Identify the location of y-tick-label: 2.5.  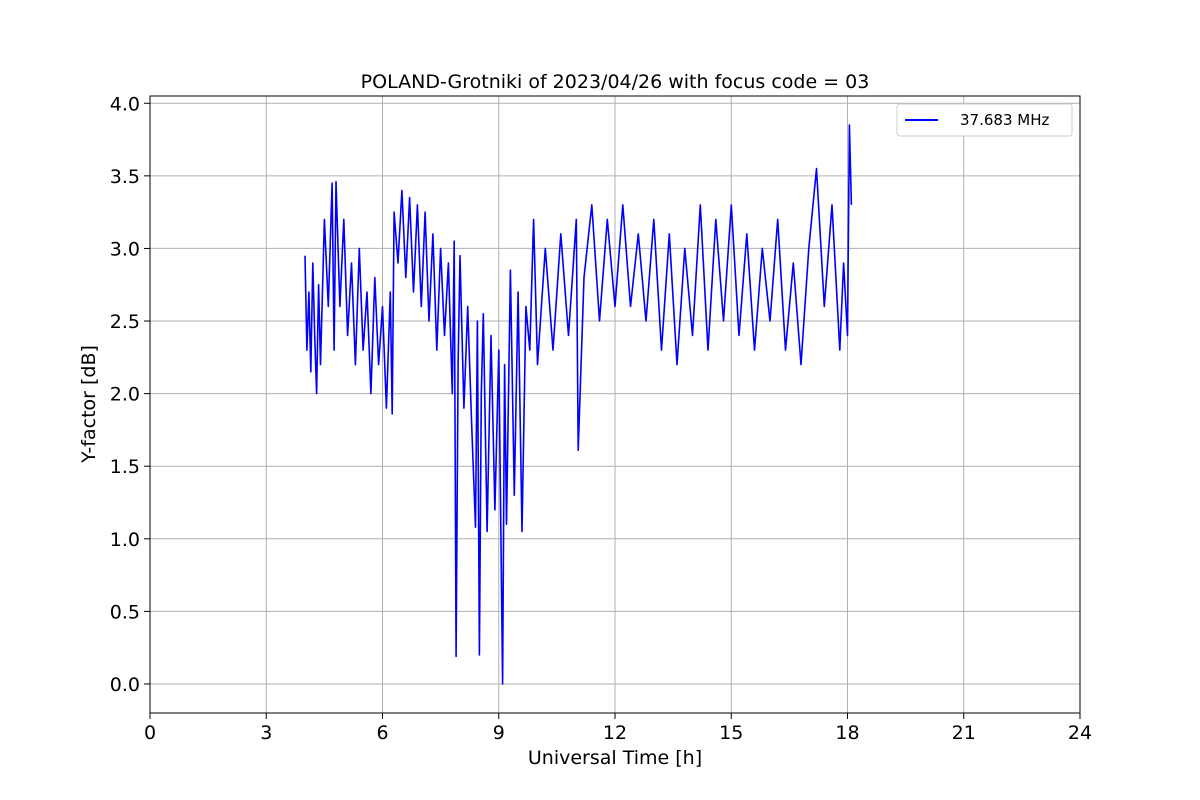
(125, 322).